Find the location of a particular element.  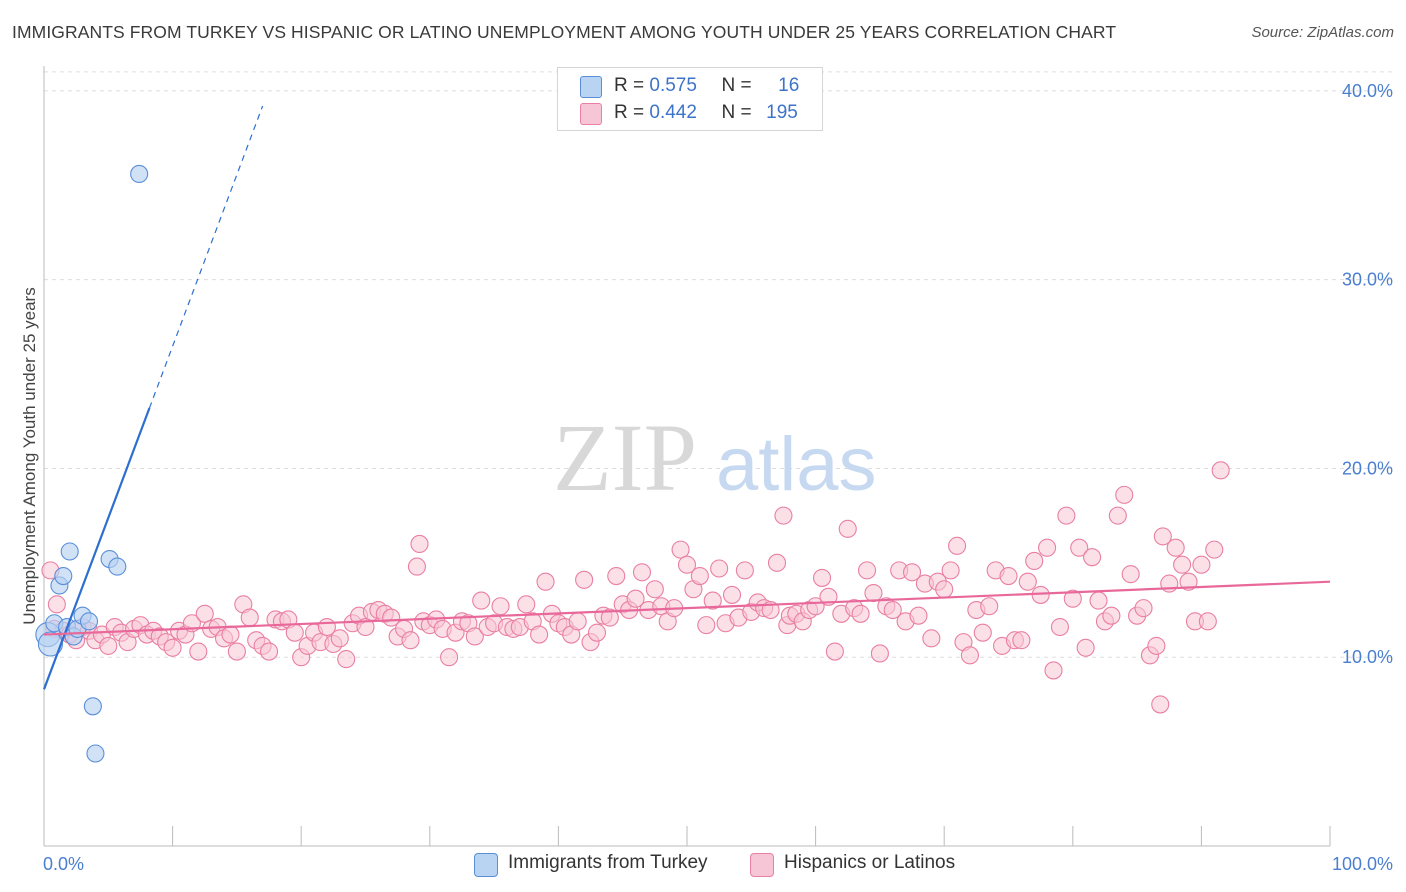

trend-line-turkey-extension is located at coordinates (206, 257).